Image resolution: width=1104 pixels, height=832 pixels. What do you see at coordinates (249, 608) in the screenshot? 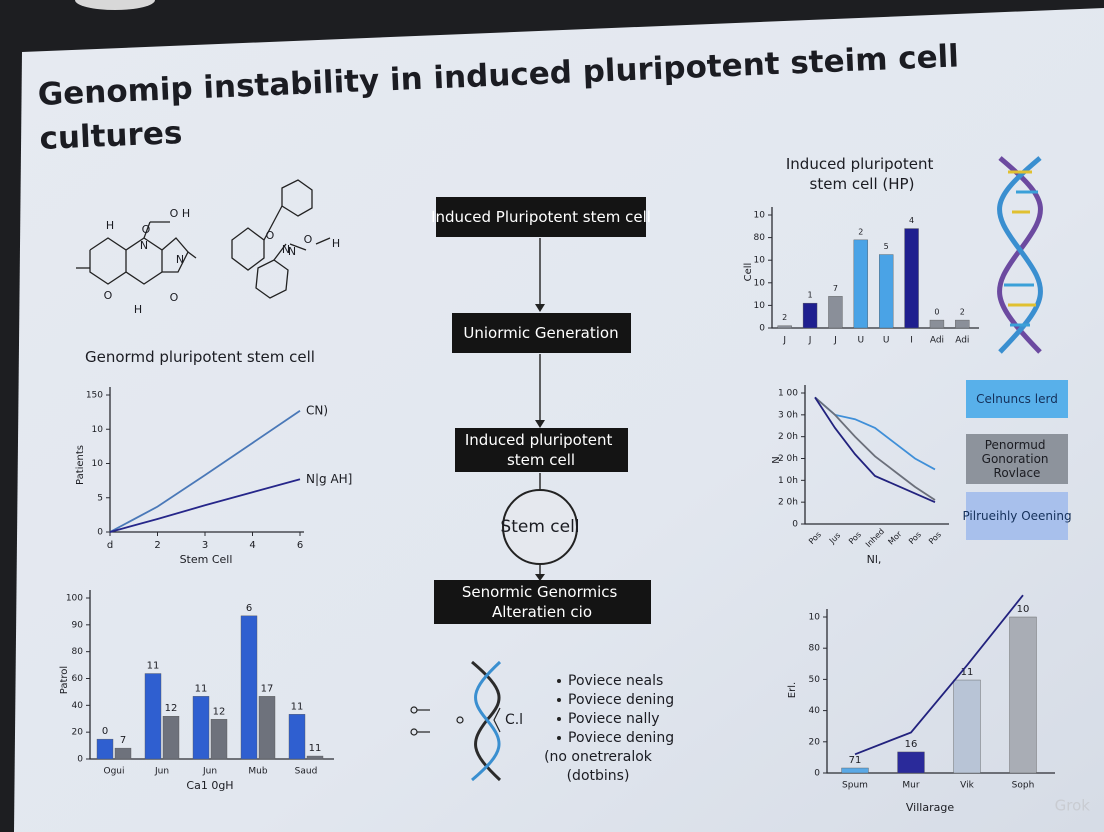
I see `bar-label: 6` at bounding box center [249, 608].